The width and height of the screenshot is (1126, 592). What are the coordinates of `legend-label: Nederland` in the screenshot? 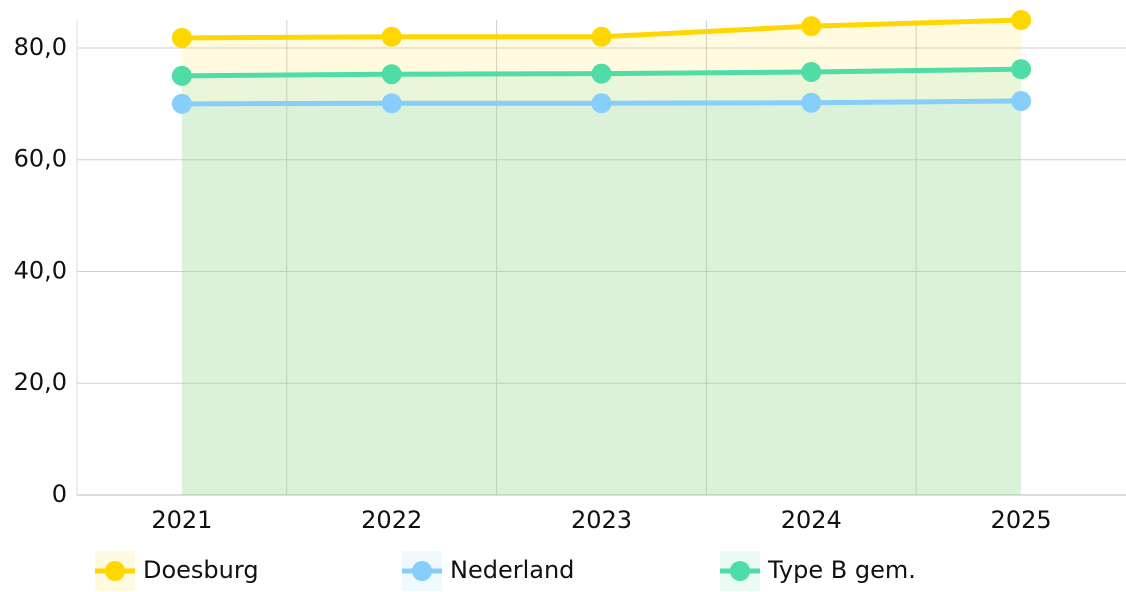 It's located at (512, 570).